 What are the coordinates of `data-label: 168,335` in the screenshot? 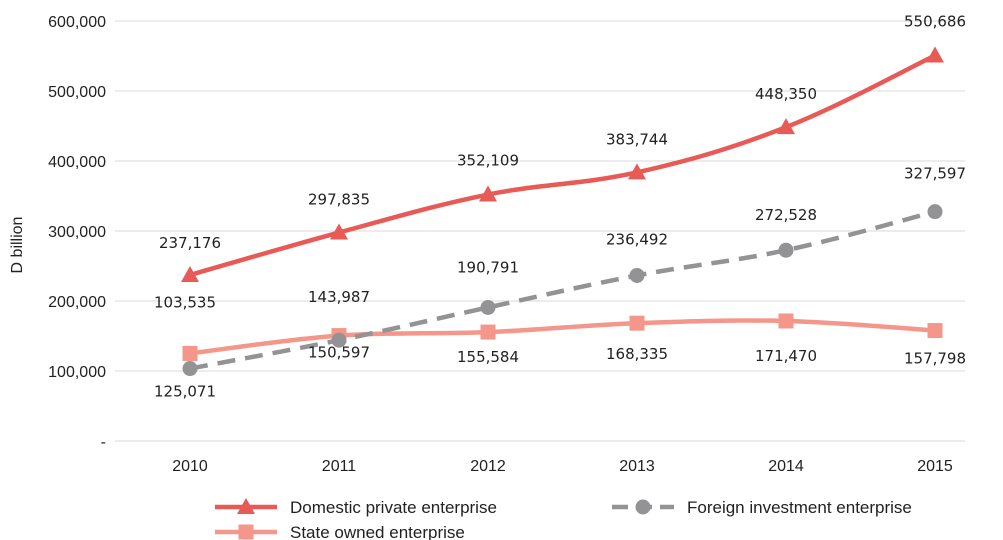 It's located at (637, 354).